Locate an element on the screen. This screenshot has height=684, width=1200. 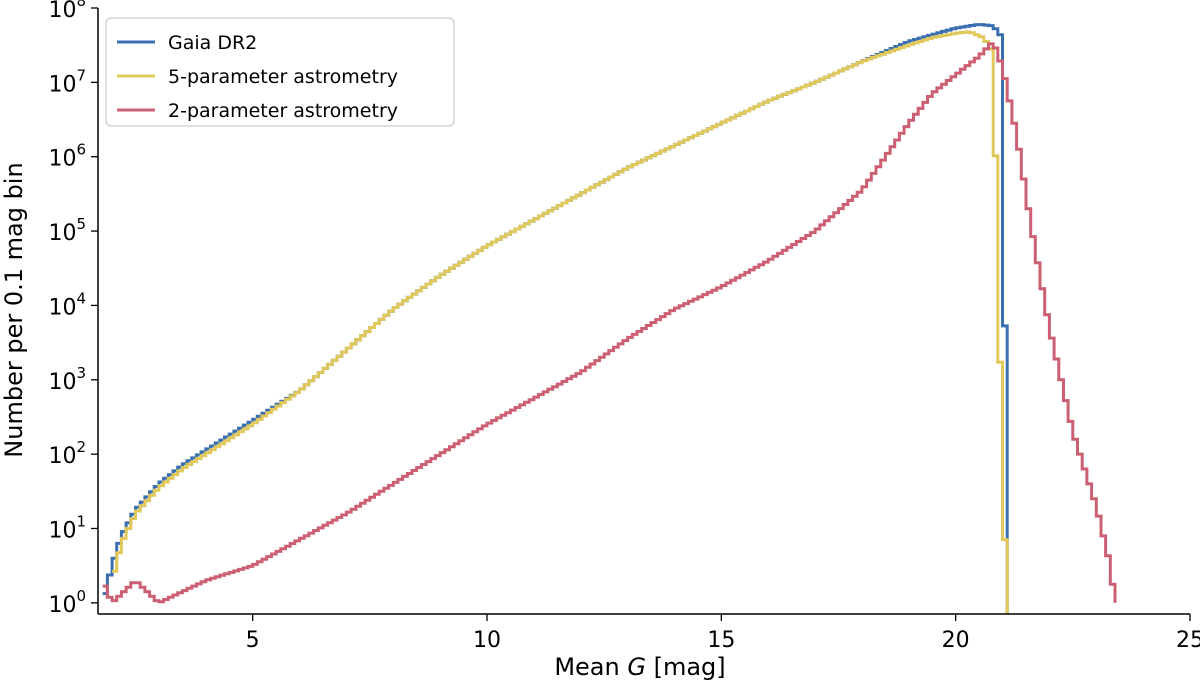
legend-box is located at coordinates (280, 72).